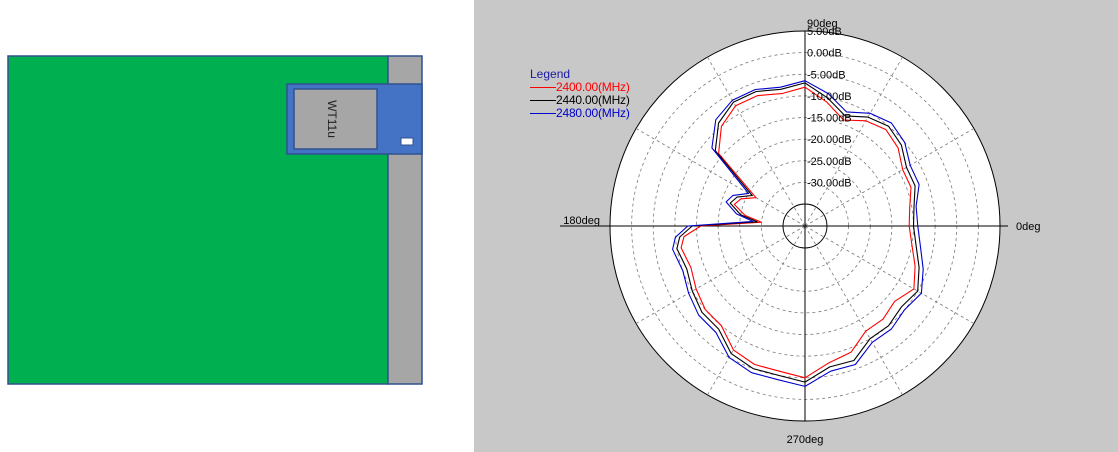  Describe the element at coordinates (593, 113) in the screenshot. I see `legend-label-2480: 2480.00(MHz)` at that location.